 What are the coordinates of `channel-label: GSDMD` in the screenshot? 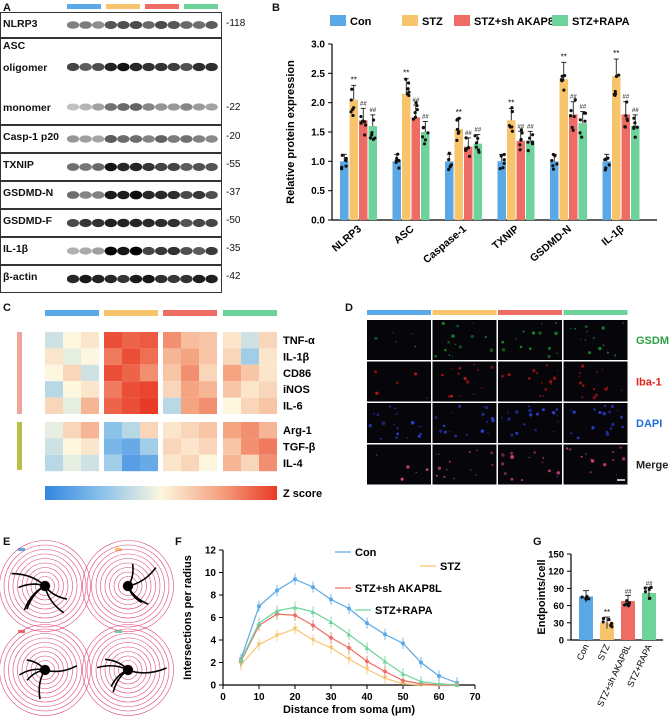 It's located at (652, 341).